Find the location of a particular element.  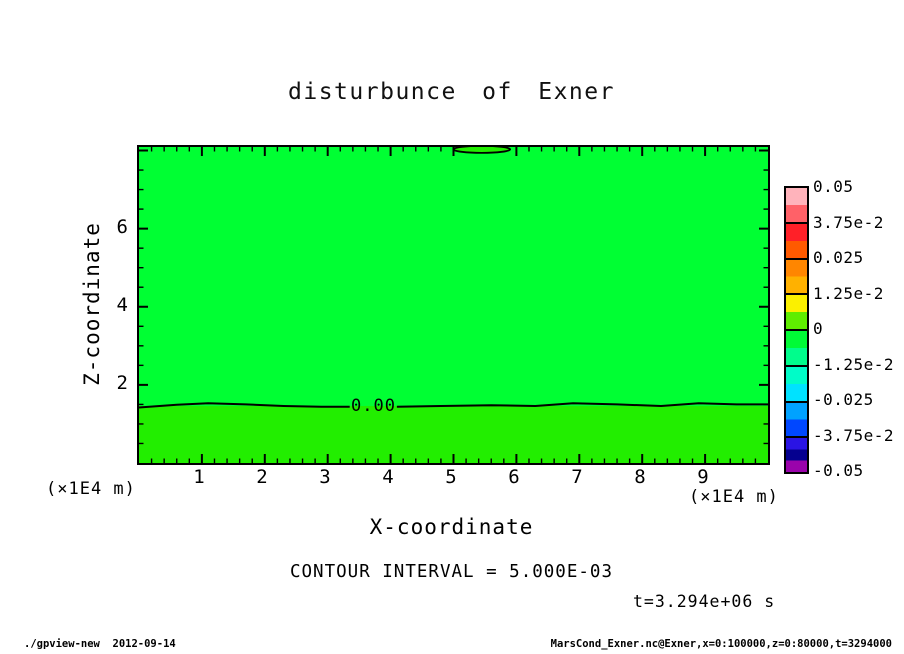

x-tick-label-3: 3 is located at coordinates (325, 477).